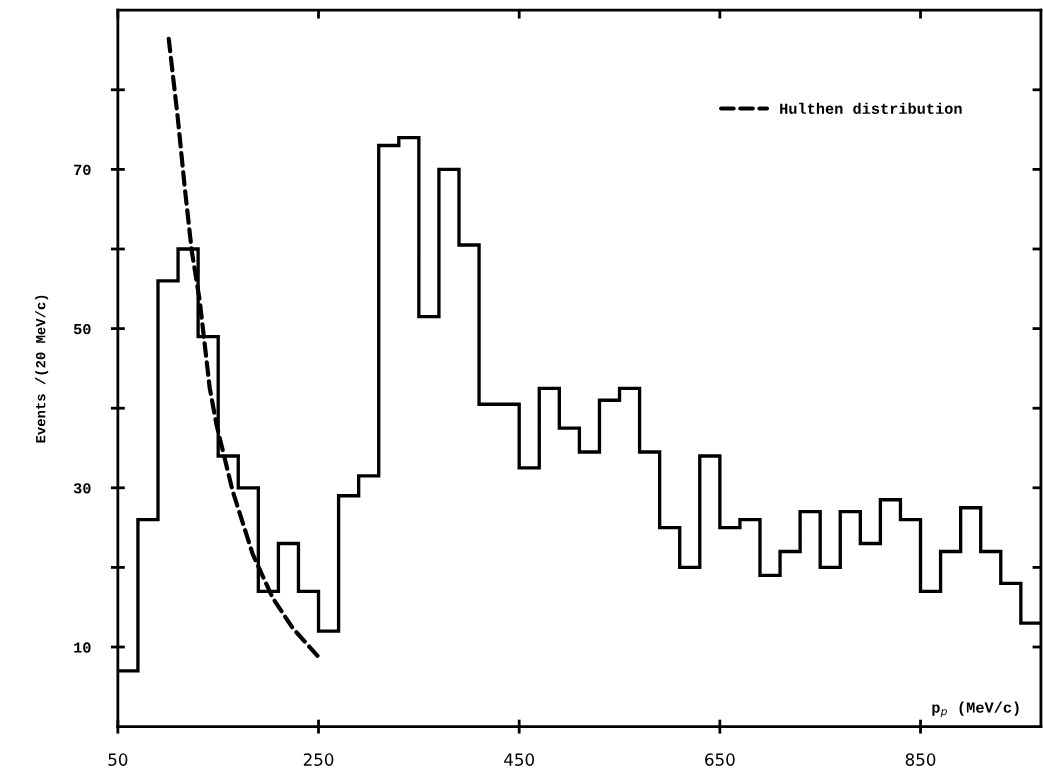 The height and width of the screenshot is (783, 1043). Describe the element at coordinates (519, 759) in the screenshot. I see `x-tick-label: 450` at that location.